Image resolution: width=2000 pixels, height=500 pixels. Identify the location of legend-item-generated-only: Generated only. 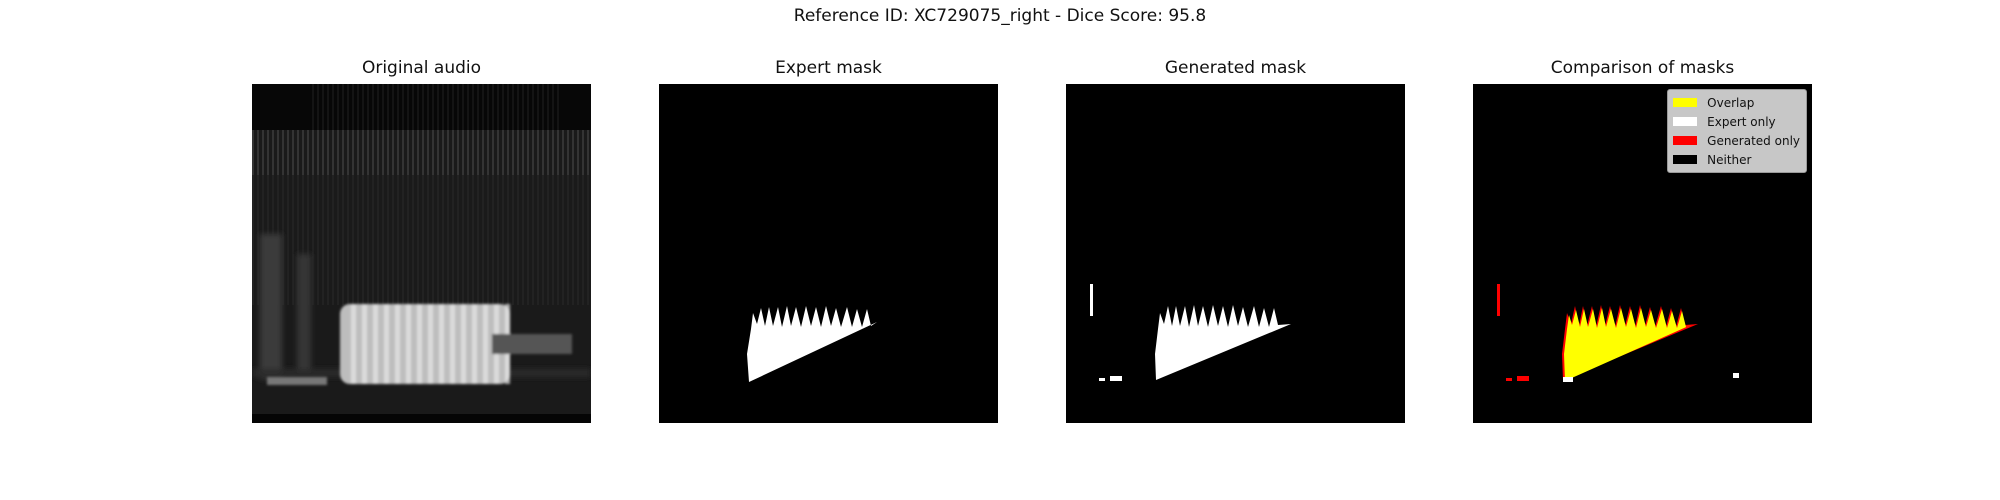
(1736, 140).